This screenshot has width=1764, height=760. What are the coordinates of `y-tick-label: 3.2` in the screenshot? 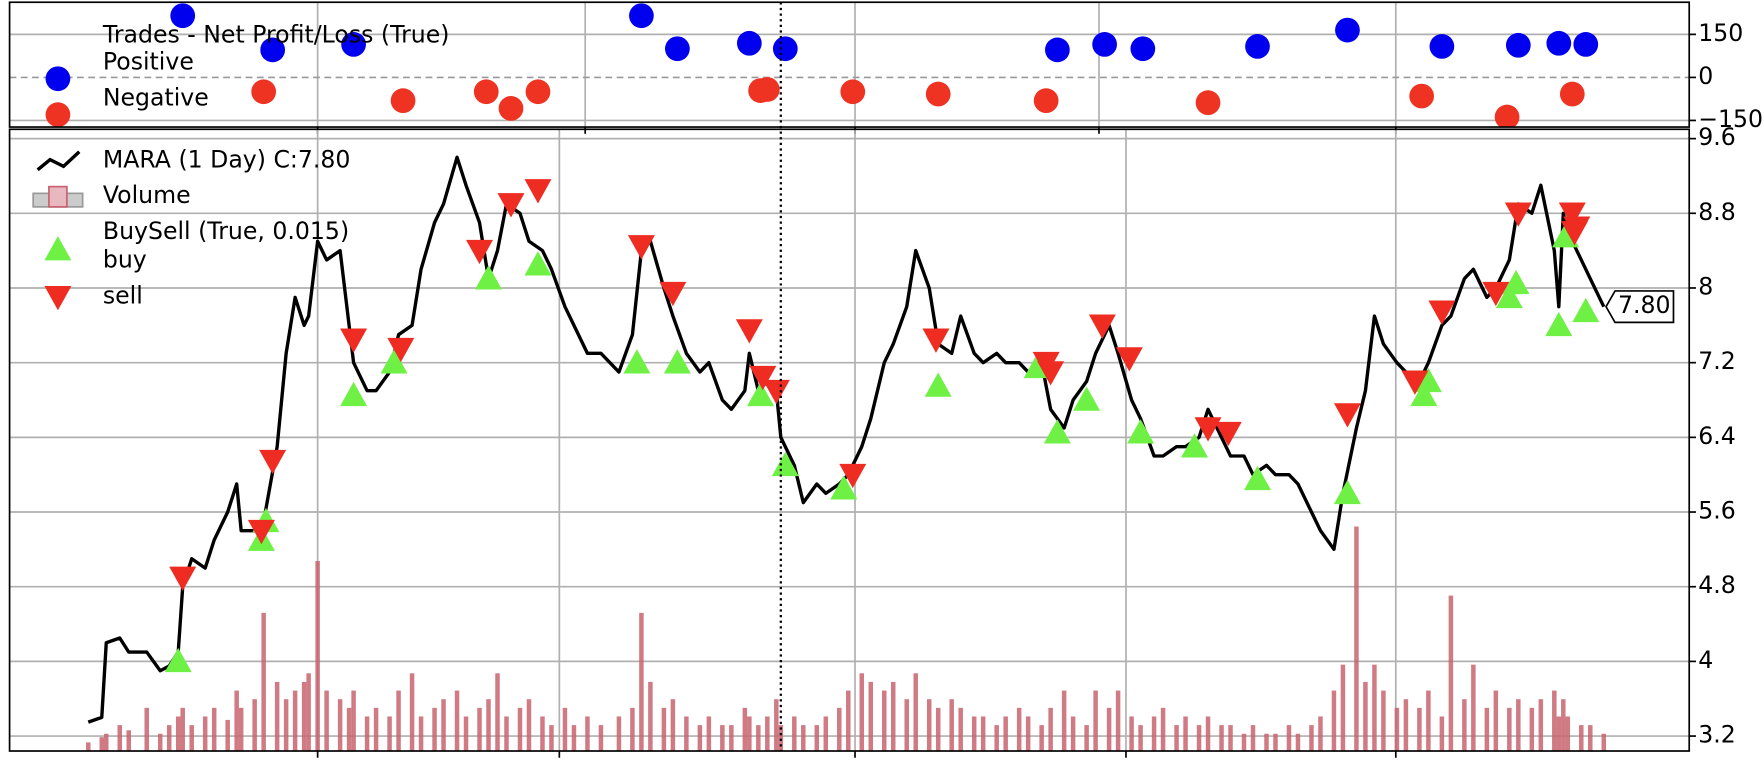 It's located at (1717, 735).